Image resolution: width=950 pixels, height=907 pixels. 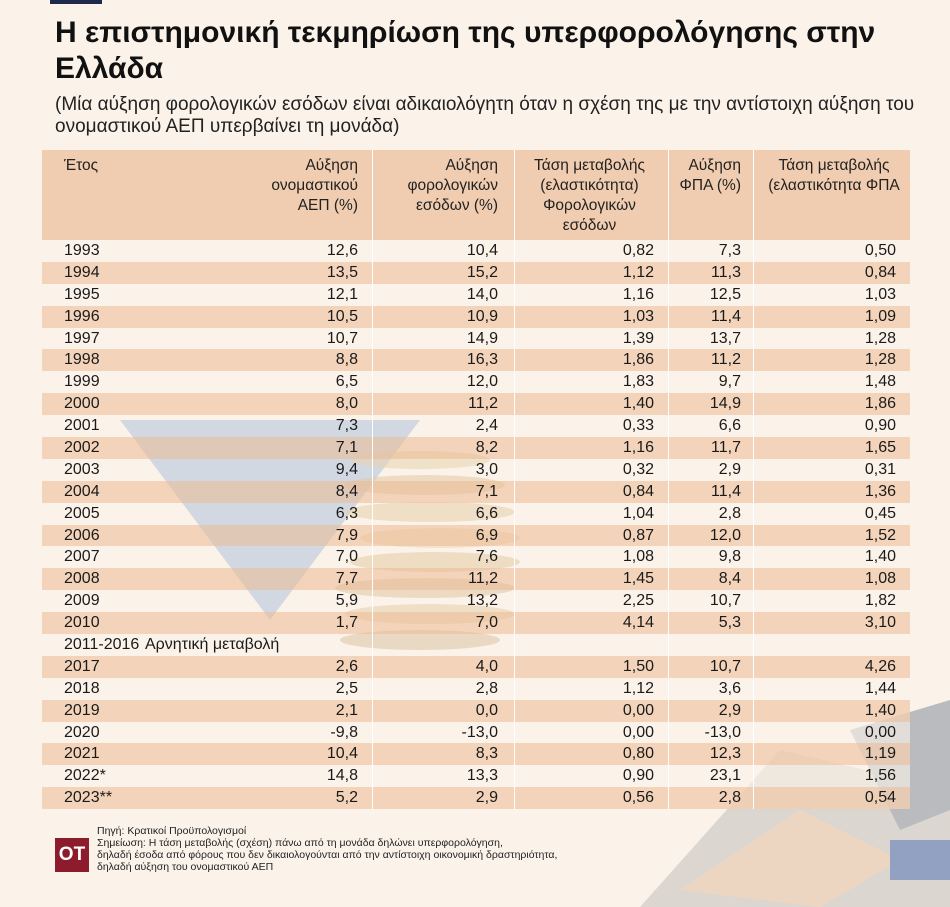 I want to click on cell-tax: 2,8, so click(x=444, y=688).